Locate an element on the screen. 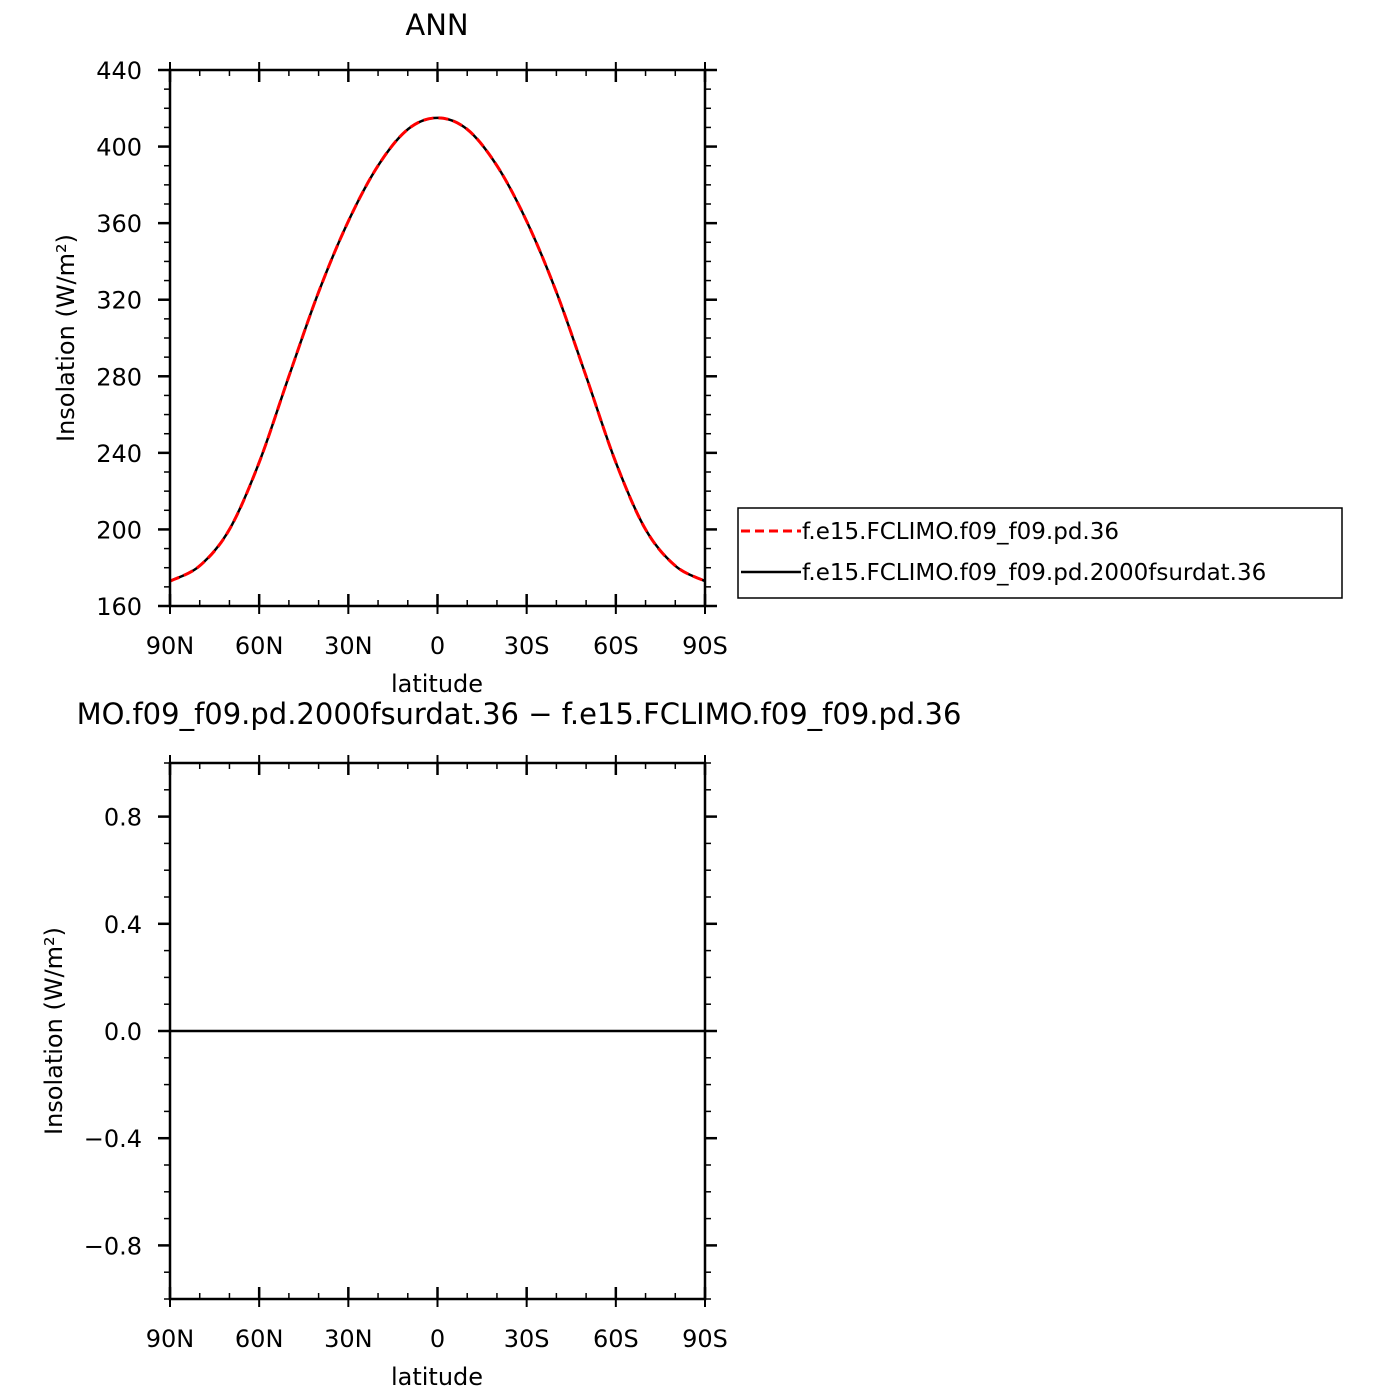 Image resolution: width=1394 pixels, height=1397 pixels. top-chart-x-tick-label: 0 is located at coordinates (437, 646).